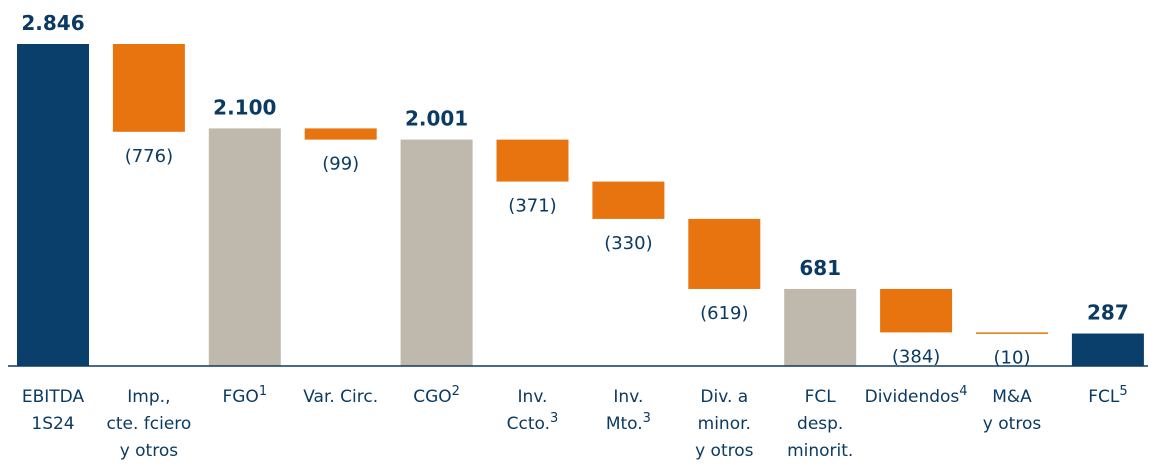  Describe the element at coordinates (820, 451) in the screenshot. I see `label-line: minorit.` at that location.